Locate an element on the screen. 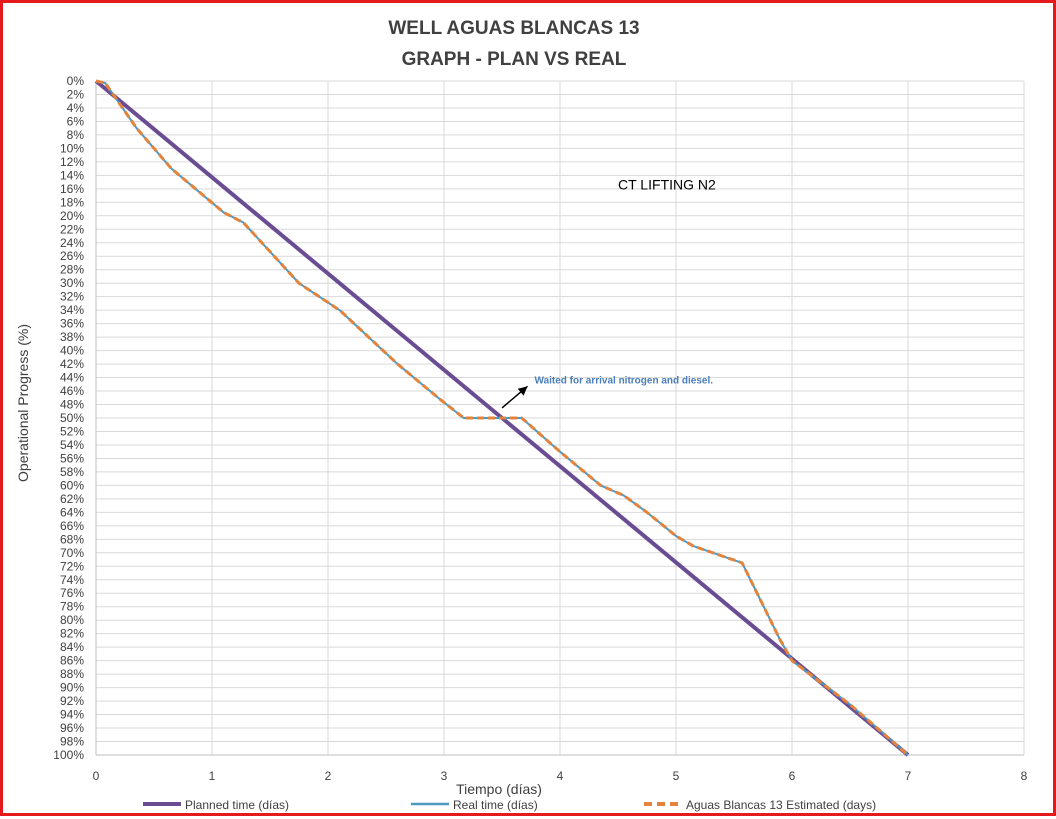 The width and height of the screenshot is (1056, 819). y-tick-label: 32% is located at coordinates (72, 297).